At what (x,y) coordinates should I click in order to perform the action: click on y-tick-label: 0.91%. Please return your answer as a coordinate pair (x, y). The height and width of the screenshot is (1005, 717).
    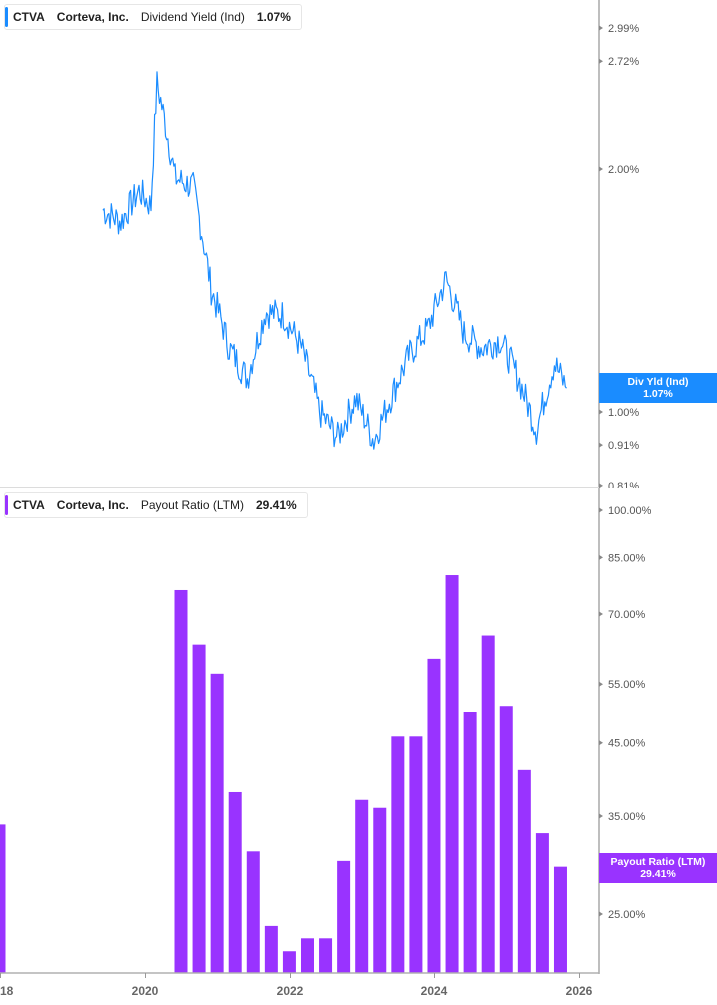
    Looking at the image, I should click on (623, 446).